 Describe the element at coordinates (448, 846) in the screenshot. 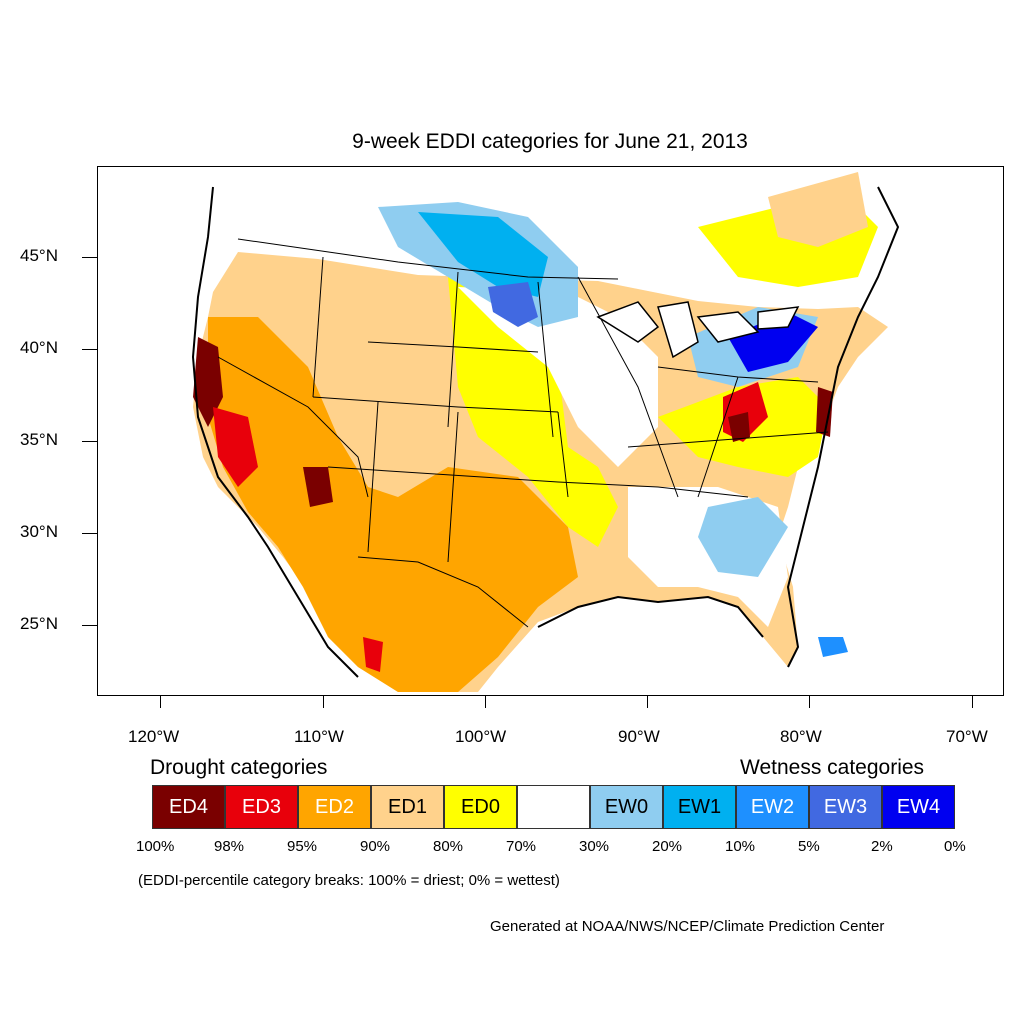

I see `percentile-break-label: 80%` at that location.